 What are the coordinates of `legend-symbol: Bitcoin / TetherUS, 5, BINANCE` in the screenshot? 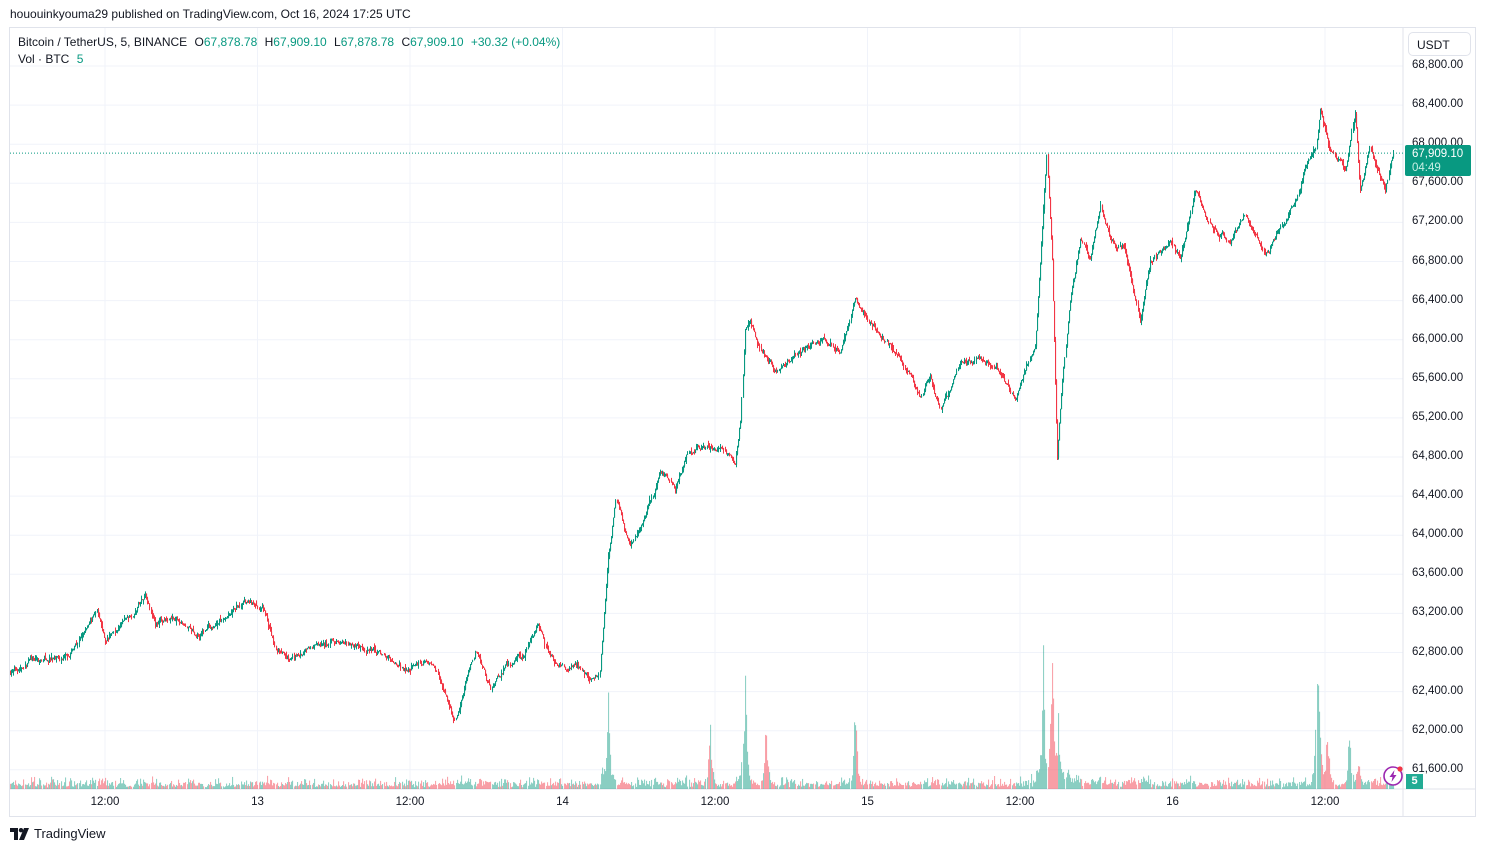 It's located at (103, 42).